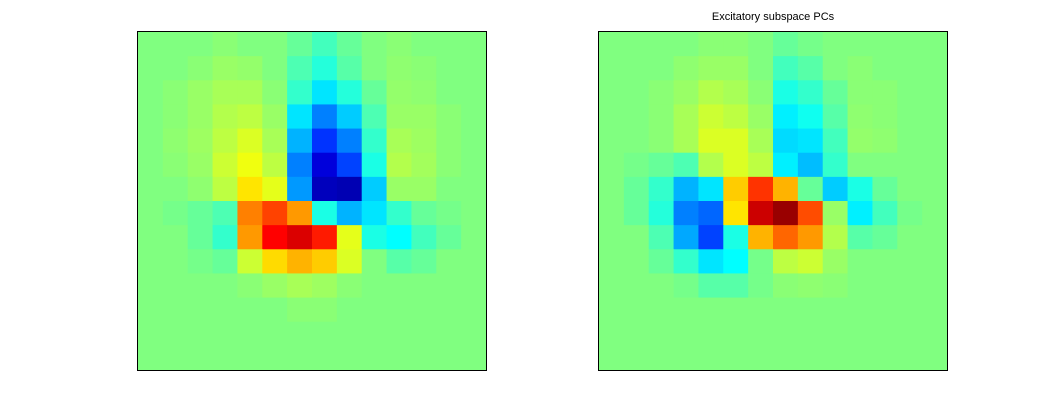  What do you see at coordinates (636, 357) in the screenshot?
I see `heatmap-2-cell-r13-c1` at bounding box center [636, 357].